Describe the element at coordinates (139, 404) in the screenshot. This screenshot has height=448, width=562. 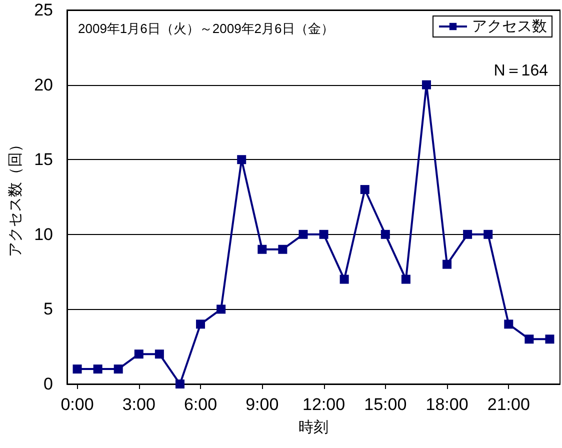
I see `x-tick-label: 3:00` at that location.